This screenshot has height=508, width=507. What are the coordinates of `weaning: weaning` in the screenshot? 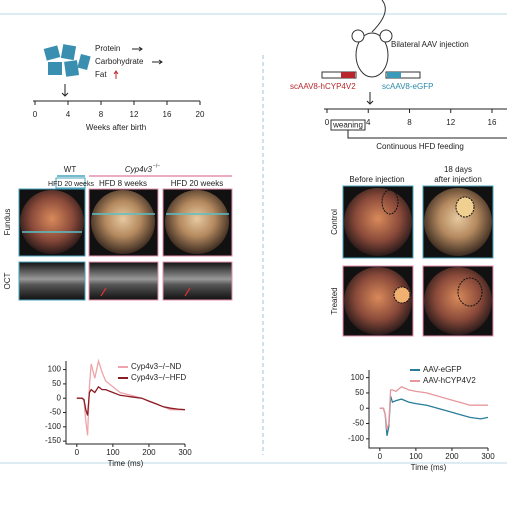 It's located at (347, 125).